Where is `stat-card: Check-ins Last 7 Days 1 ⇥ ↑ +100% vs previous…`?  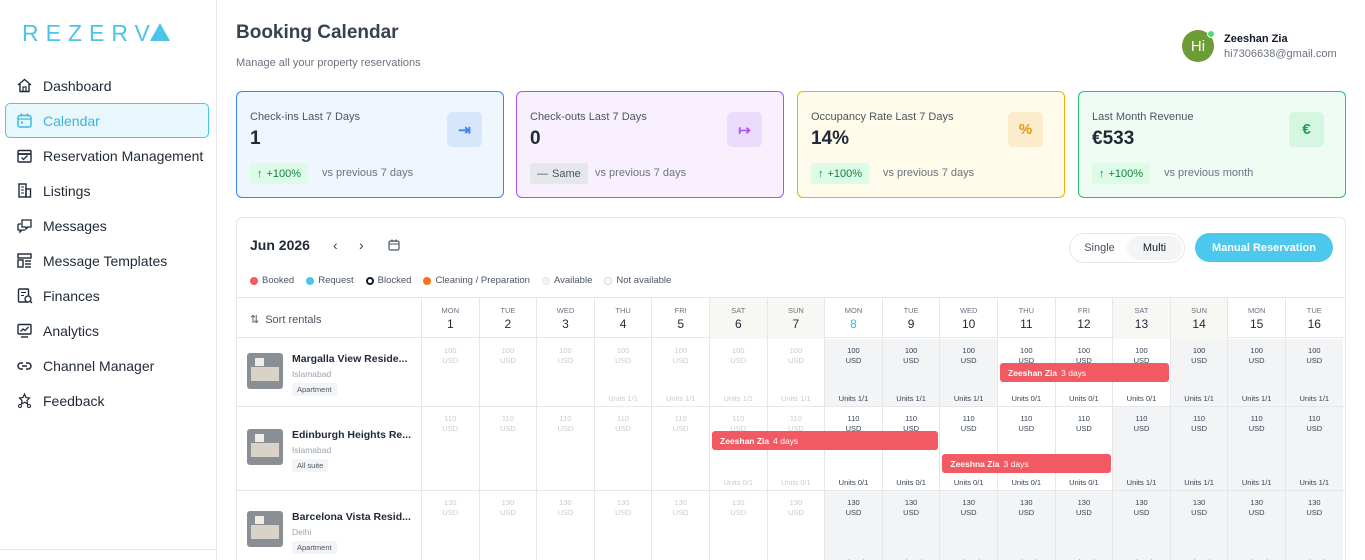
stat-card: Check-ins Last 7 Days 1 ⇥ ↑ +100% vs previous… is located at coordinates (370, 144).